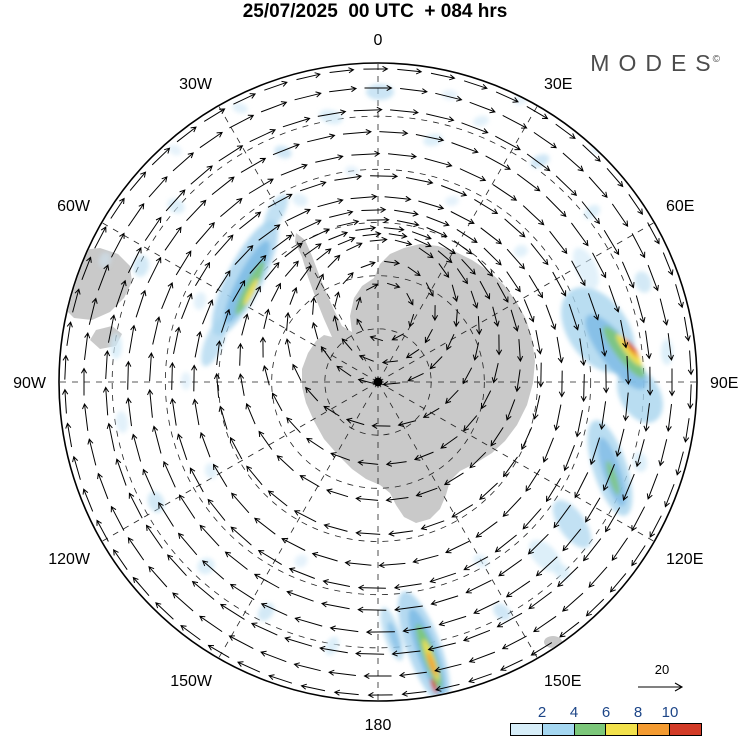 This screenshot has height=747, width=750. What do you see at coordinates (375, 11) in the screenshot?
I see `page-title: 25/07/2025 00 UTC + 084 hrs` at bounding box center [375, 11].